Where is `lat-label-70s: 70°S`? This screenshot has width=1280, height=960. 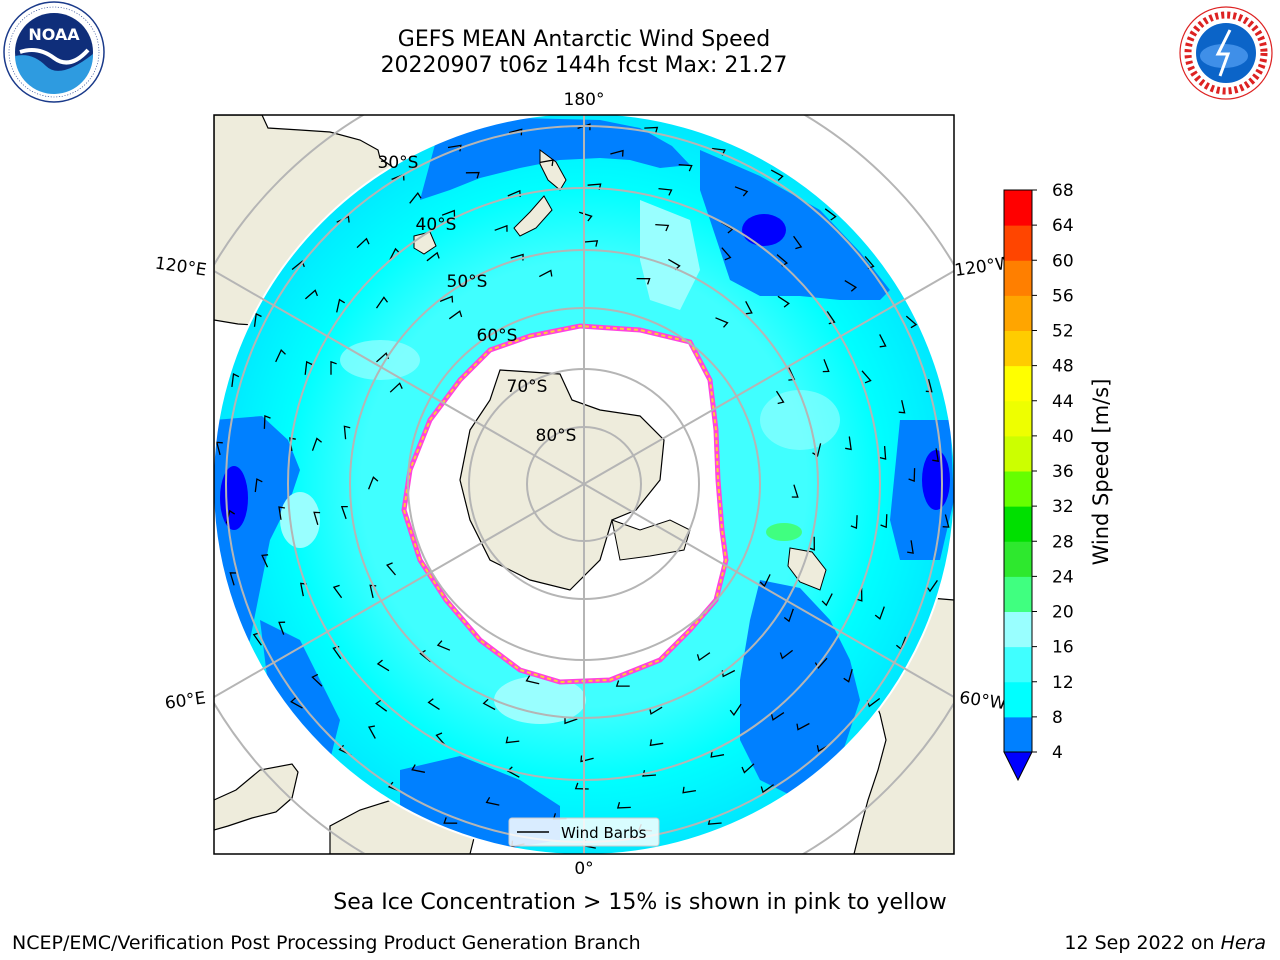
lat-label-70s: 70°S is located at coordinates (527, 387).